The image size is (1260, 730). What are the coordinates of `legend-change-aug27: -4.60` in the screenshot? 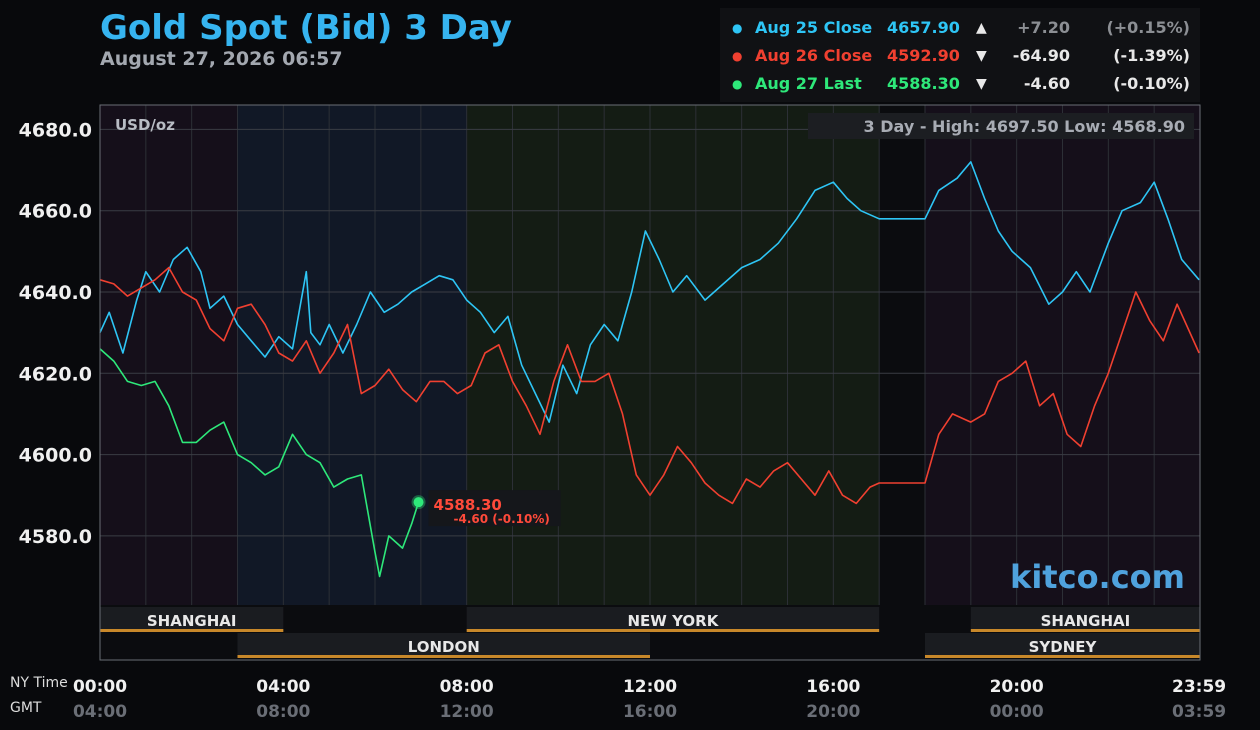 It's located at (1046, 83).